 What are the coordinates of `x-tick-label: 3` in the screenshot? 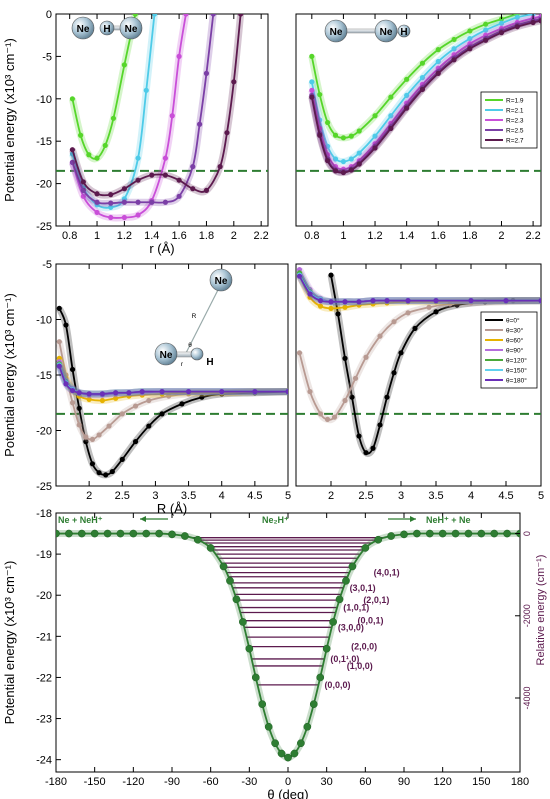 It's located at (155, 496).